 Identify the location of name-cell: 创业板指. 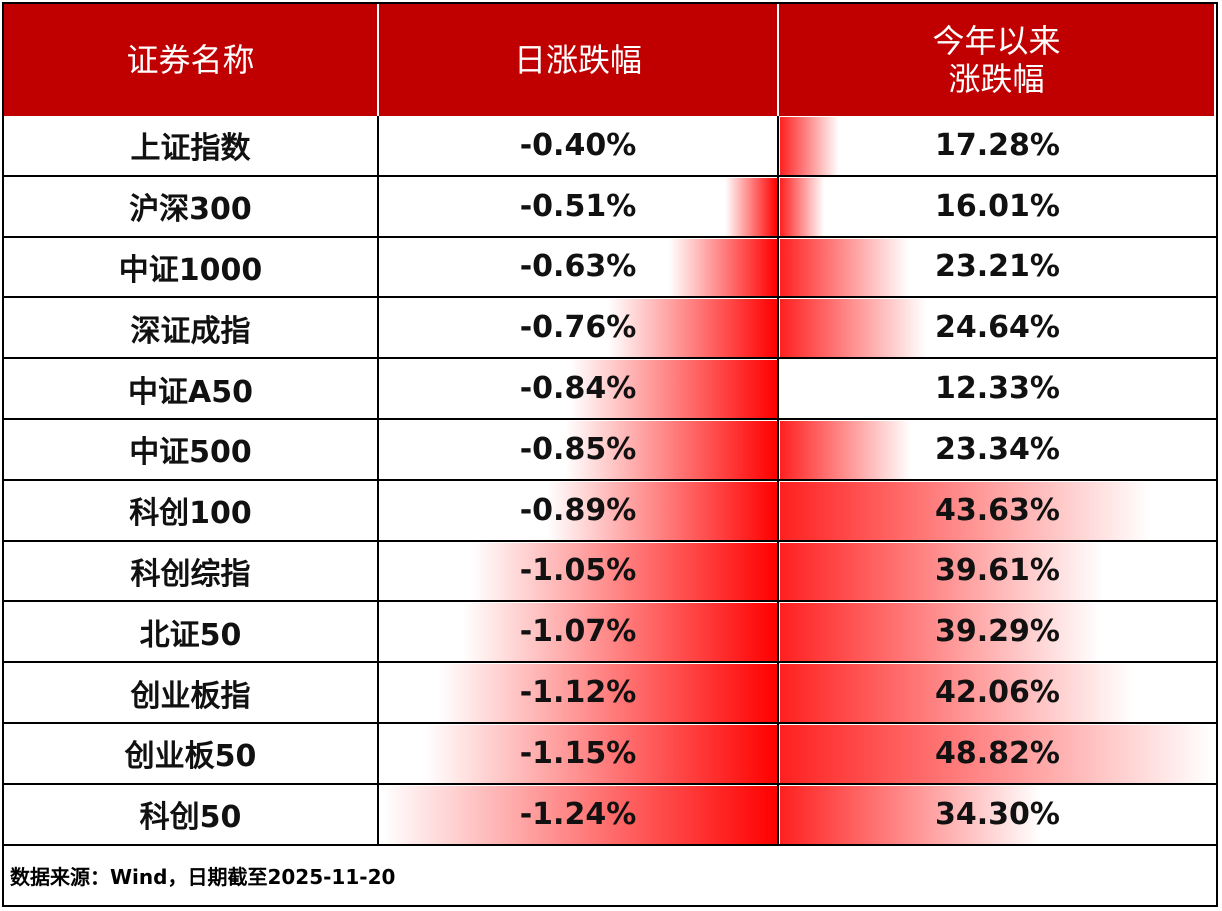
(191, 693).